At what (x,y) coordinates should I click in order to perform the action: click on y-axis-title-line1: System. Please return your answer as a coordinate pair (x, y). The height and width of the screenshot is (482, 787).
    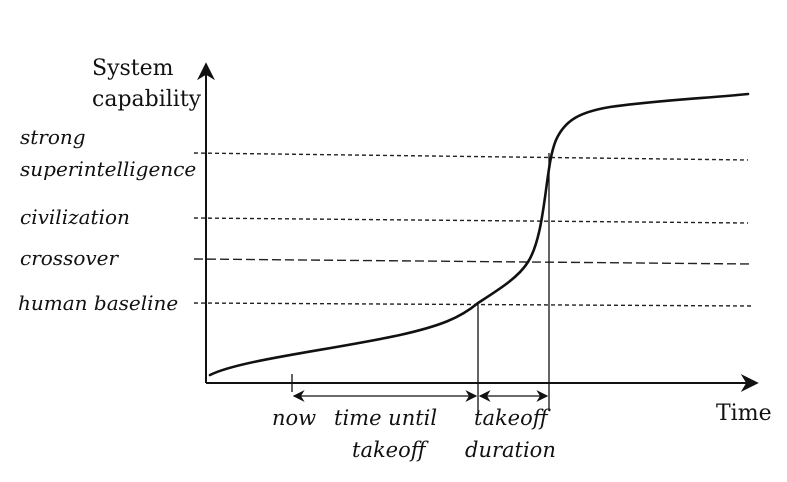
    Looking at the image, I should click on (133, 68).